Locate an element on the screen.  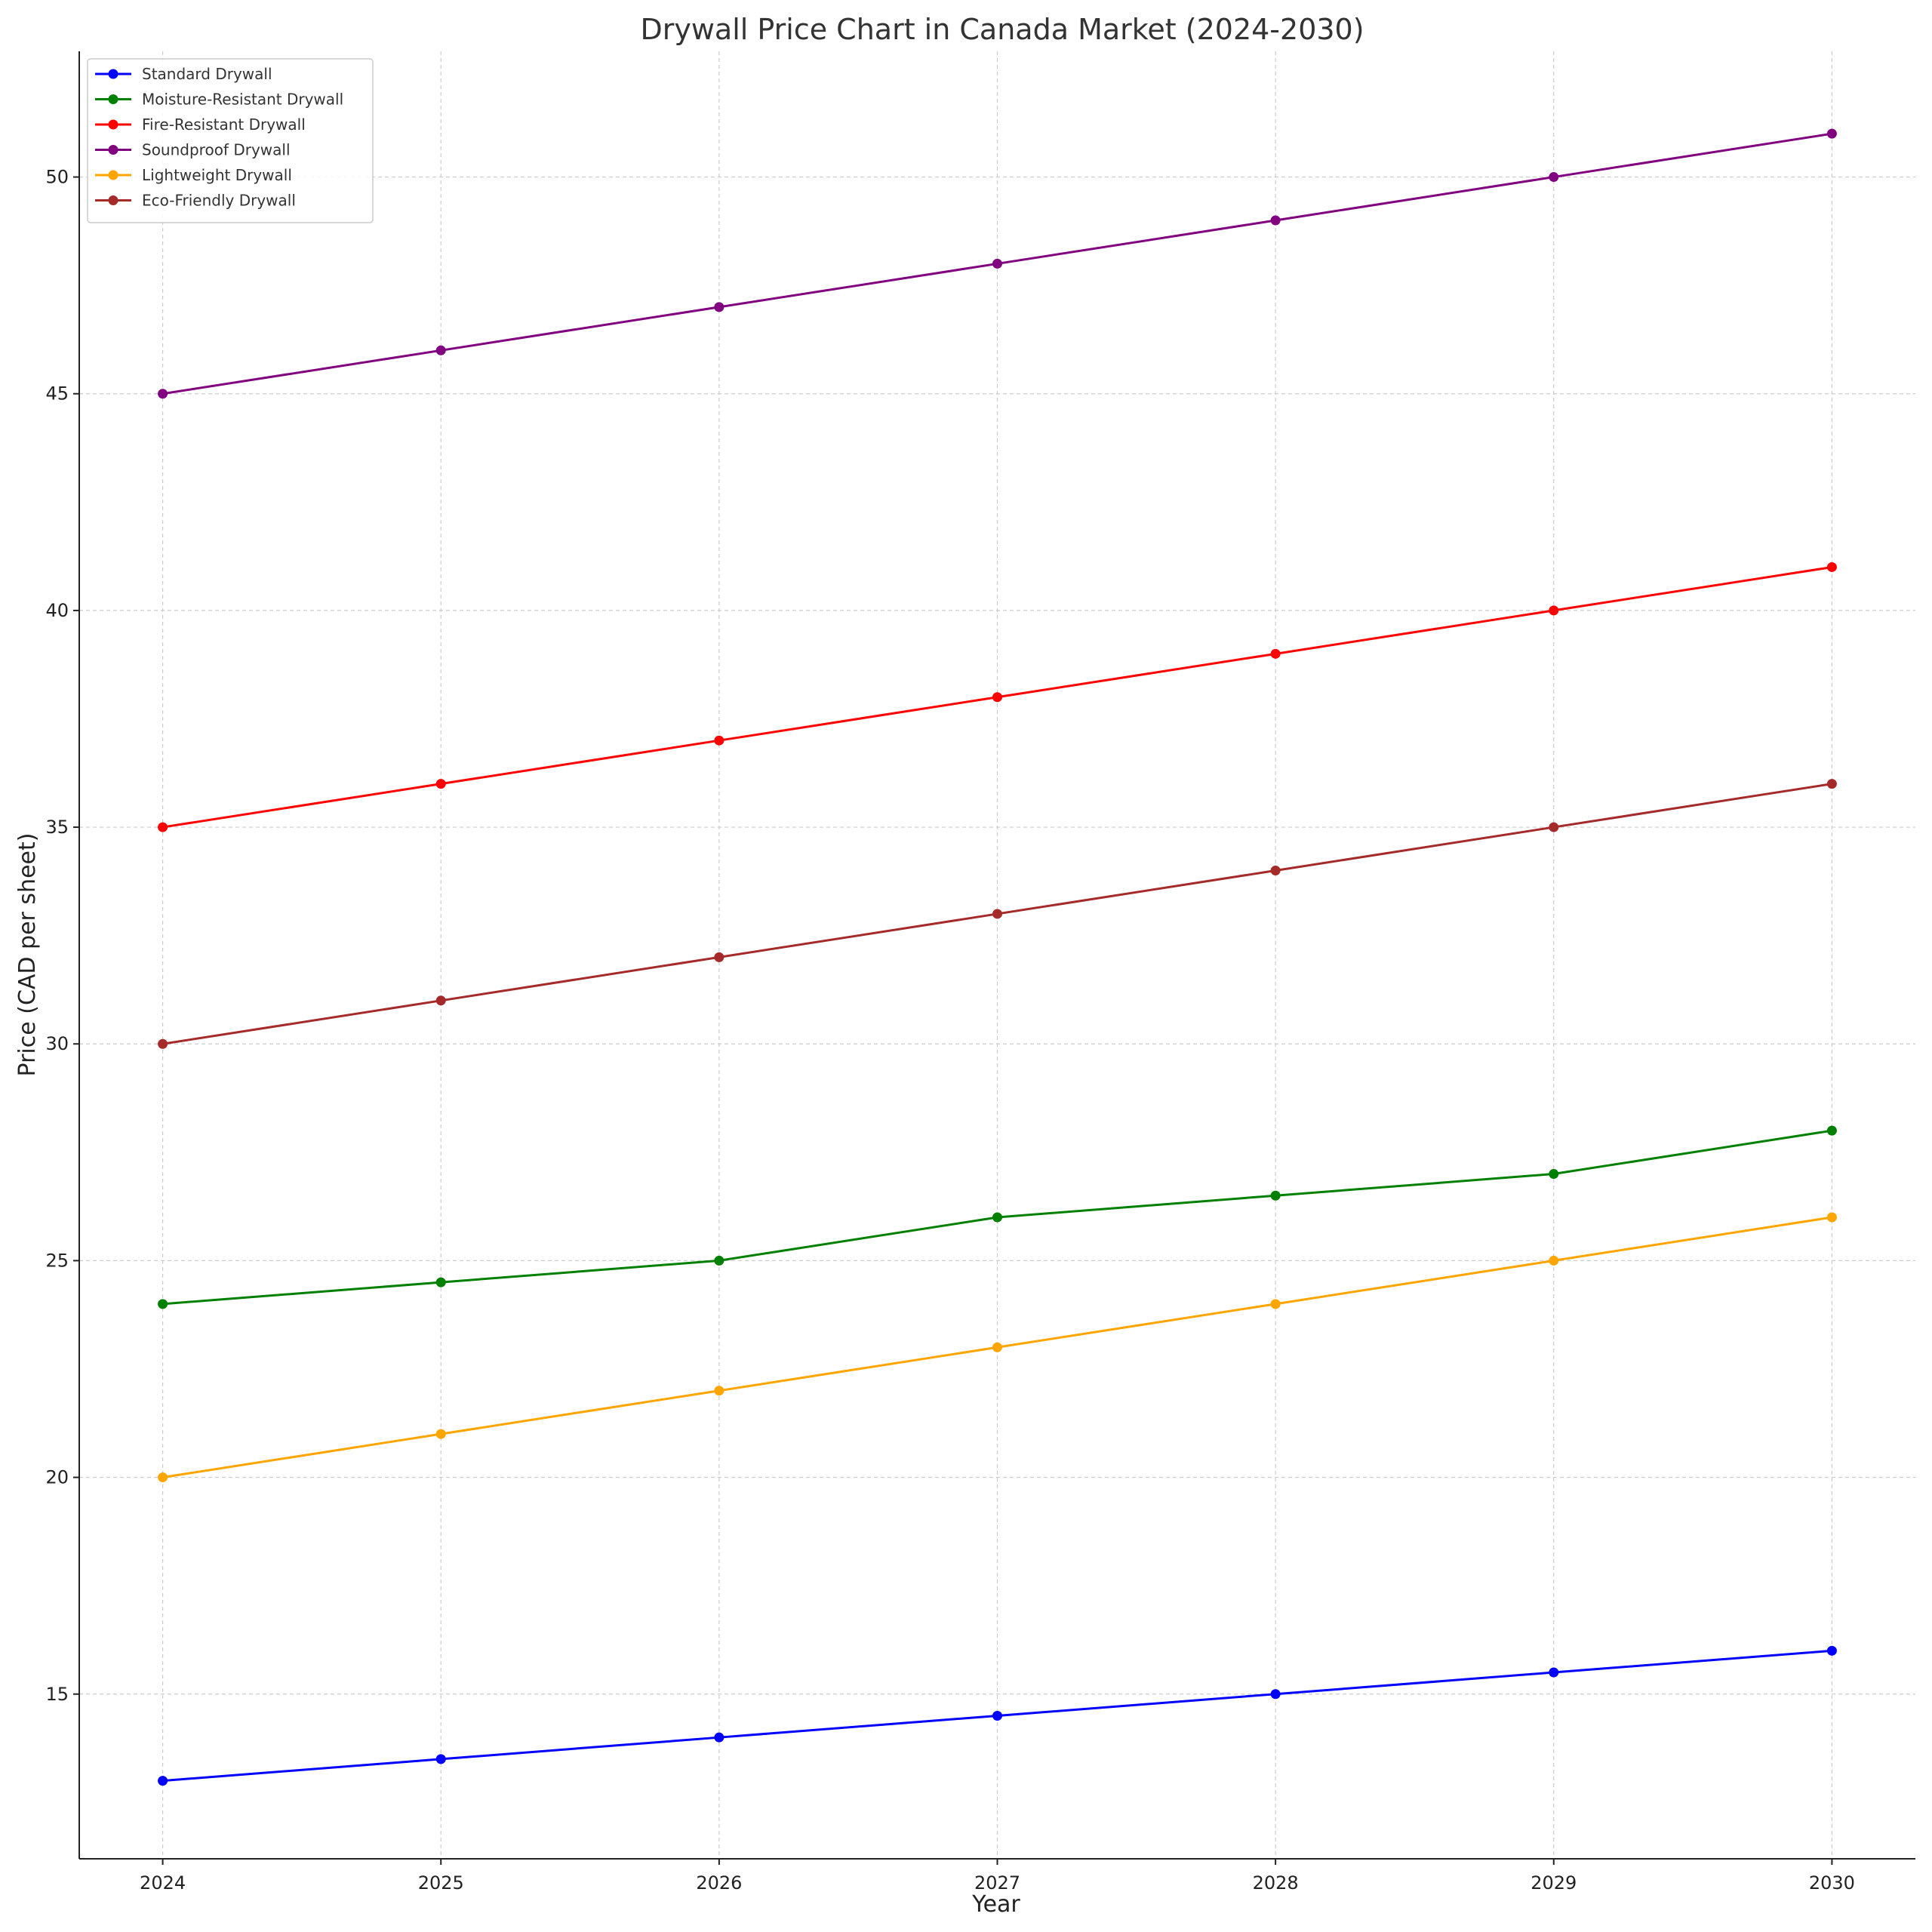
y-tick-label: 15 is located at coordinates (57, 1694).